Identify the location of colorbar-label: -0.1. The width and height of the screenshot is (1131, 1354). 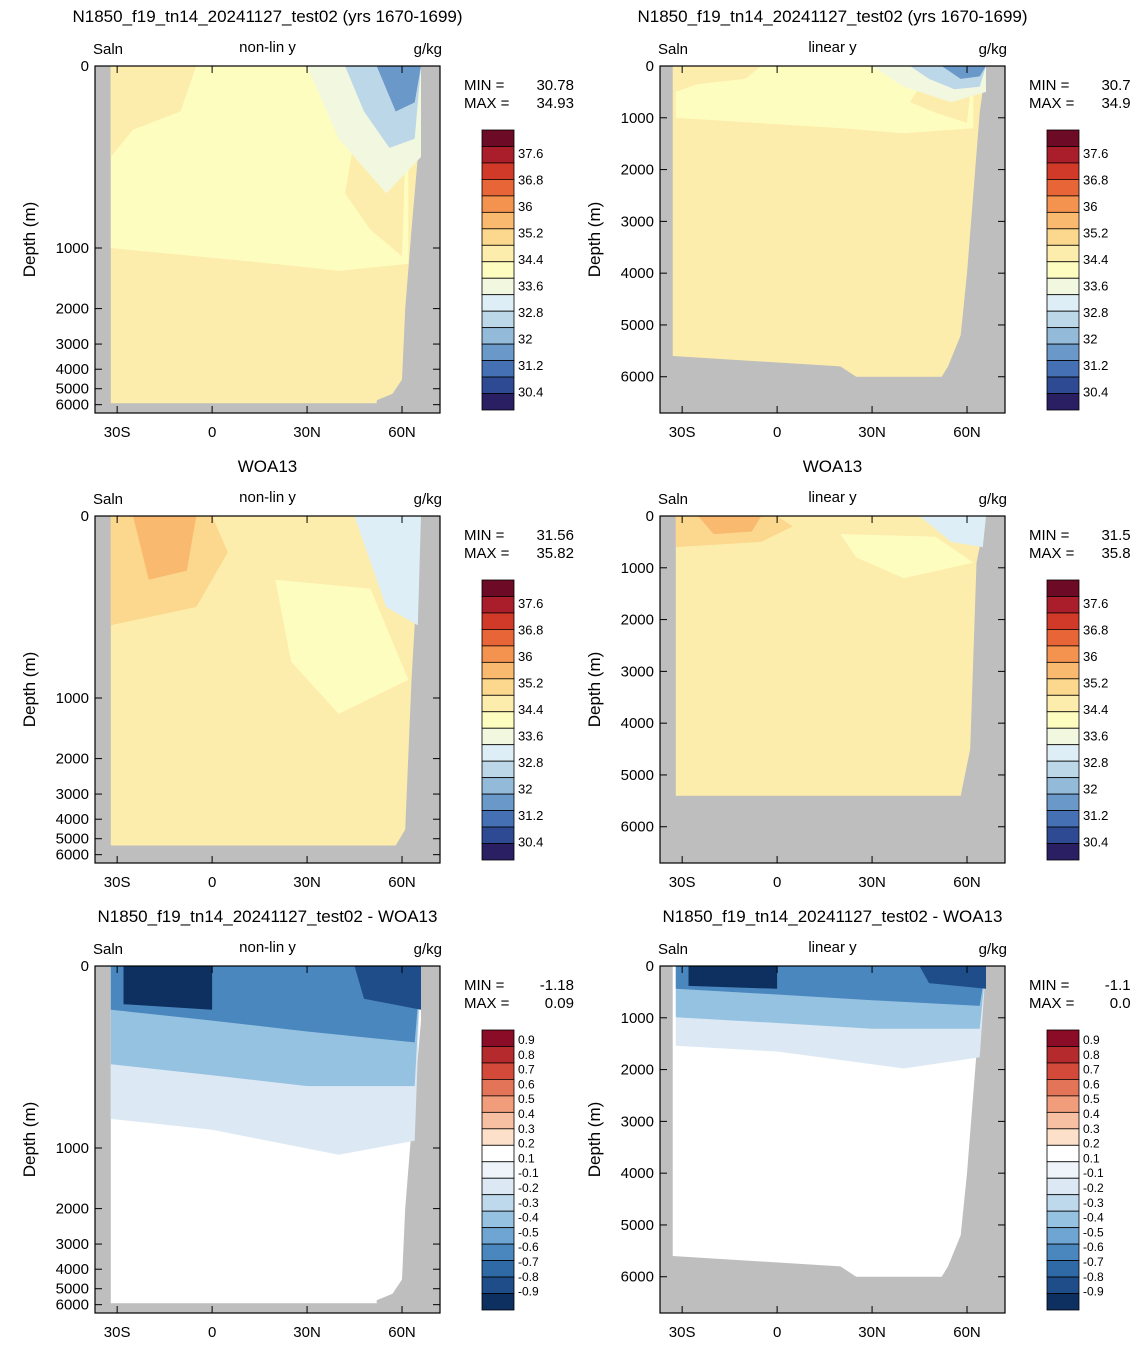
(1093, 1173).